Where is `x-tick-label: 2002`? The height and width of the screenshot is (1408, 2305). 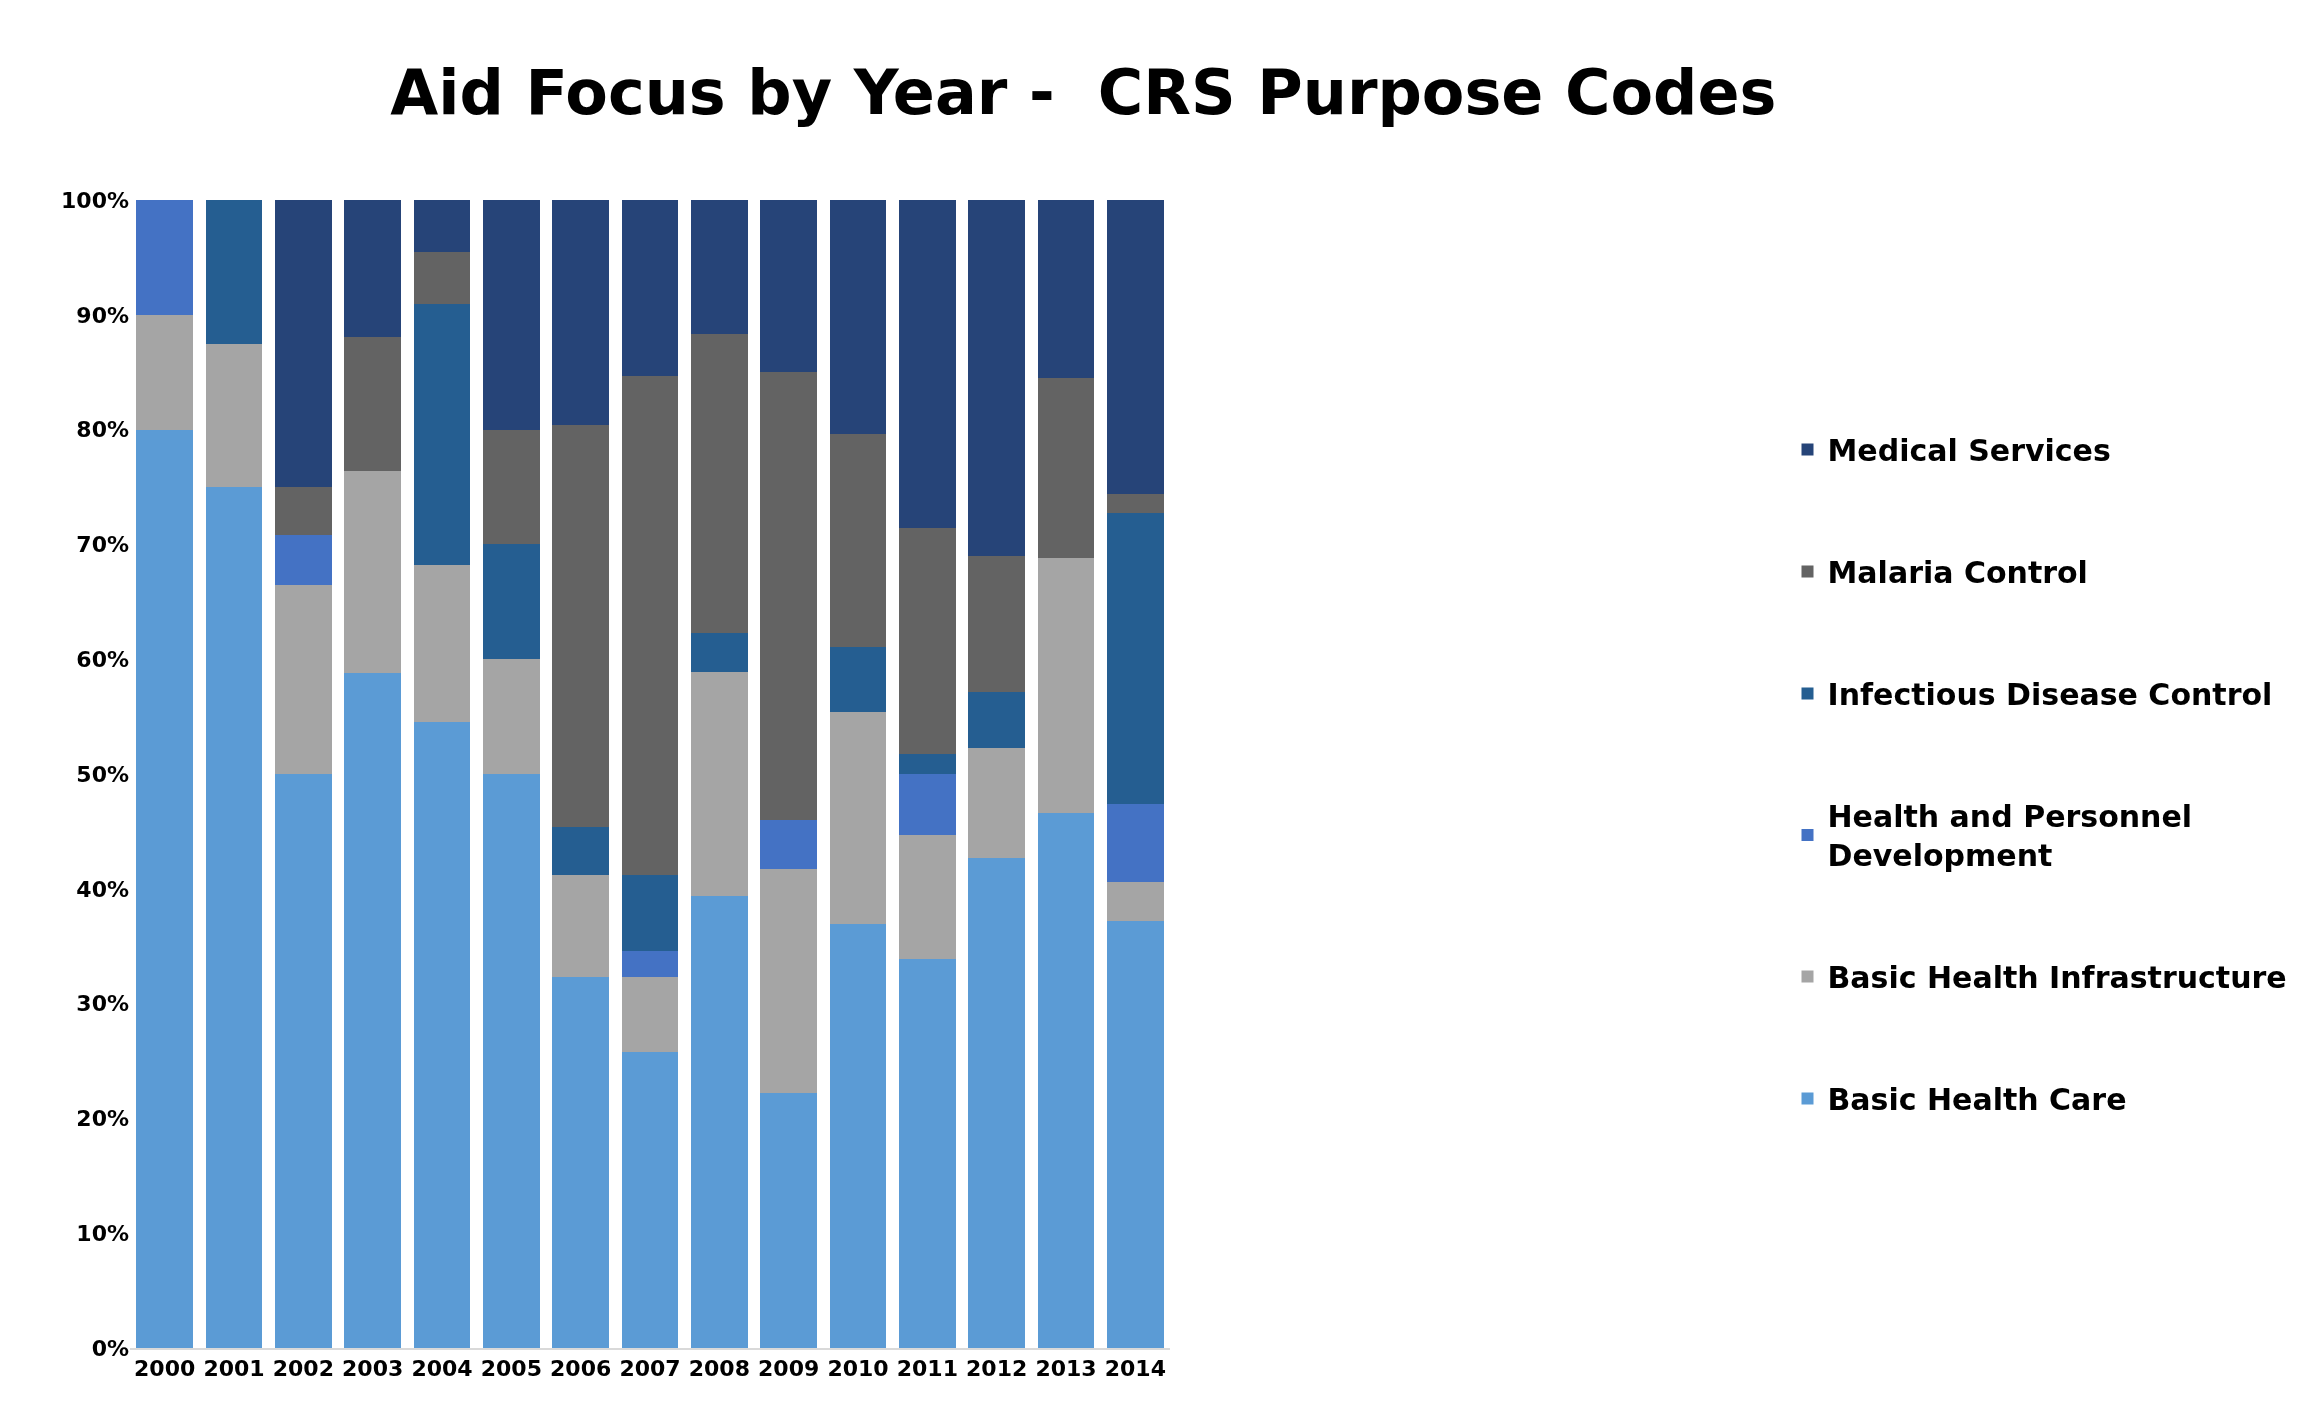 x-tick-label: 2002 is located at coordinates (303, 1369).